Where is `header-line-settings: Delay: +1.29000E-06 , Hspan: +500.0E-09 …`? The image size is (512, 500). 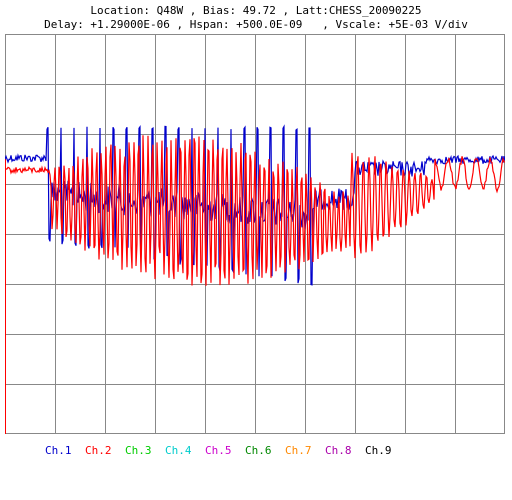
header-line-settings: Delay: +1.29000E-06 , Hspan: +500.0E-09 … is located at coordinates (256, 24).